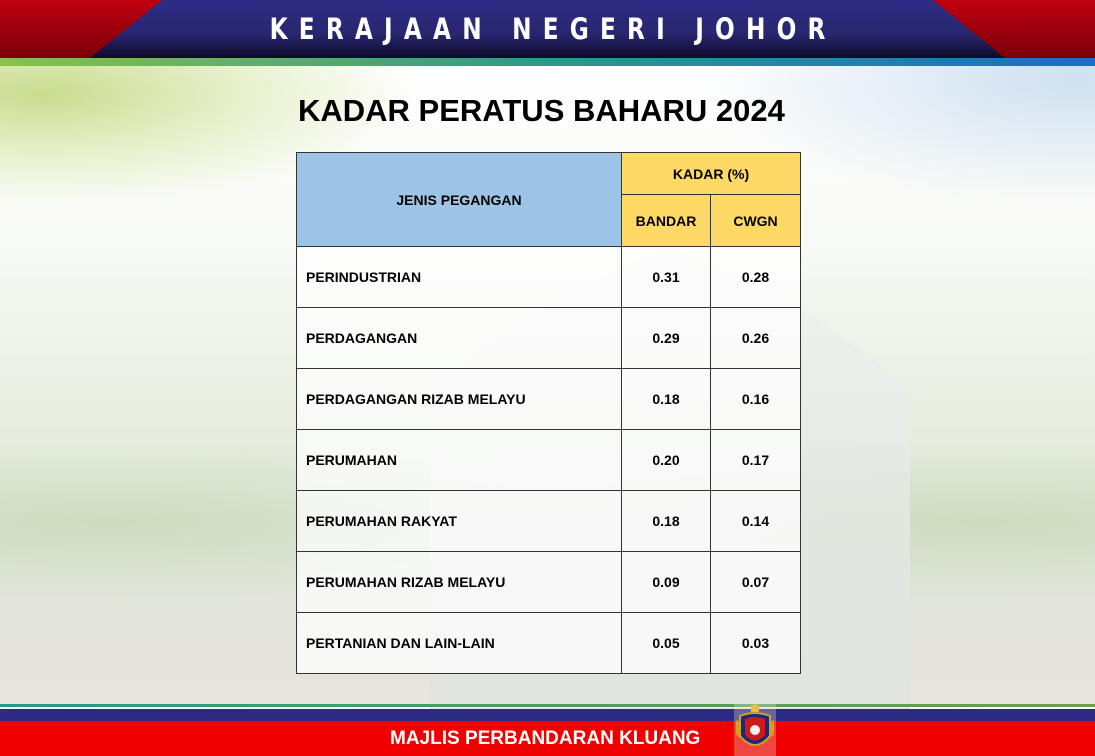 The width and height of the screenshot is (1095, 756). Describe the element at coordinates (755, 460) in the screenshot. I see `cell-cwgn-value: 0.17` at that location.